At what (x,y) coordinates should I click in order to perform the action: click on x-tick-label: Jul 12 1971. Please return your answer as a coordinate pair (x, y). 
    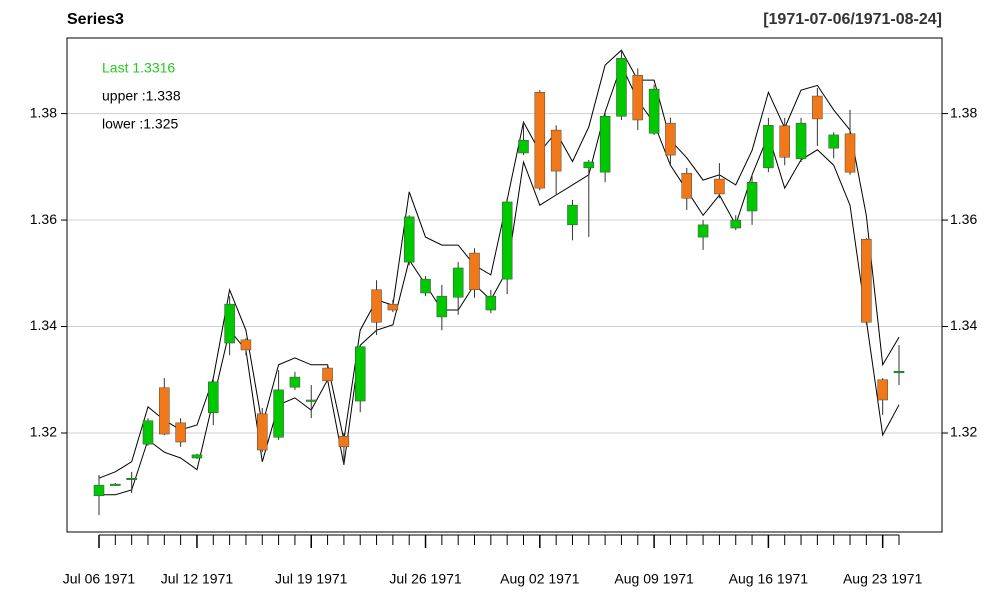
    Looking at the image, I should click on (197, 579).